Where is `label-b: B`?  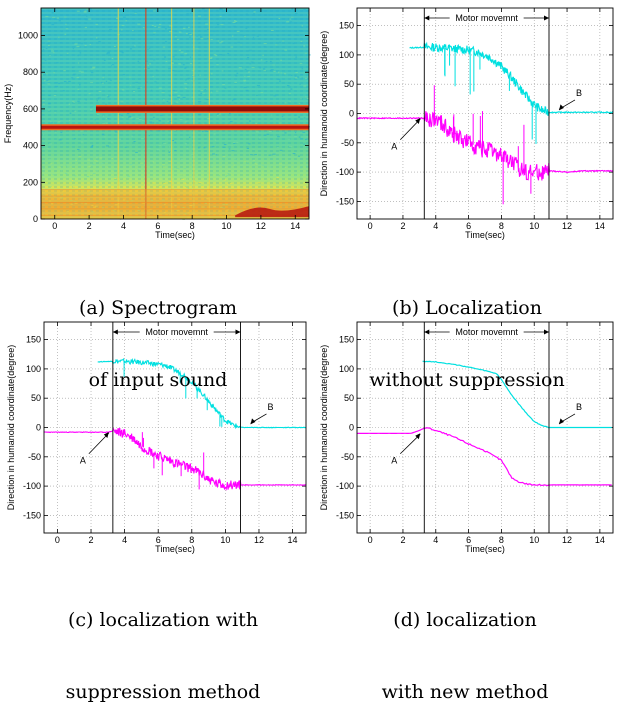 label-b: B is located at coordinates (579, 93).